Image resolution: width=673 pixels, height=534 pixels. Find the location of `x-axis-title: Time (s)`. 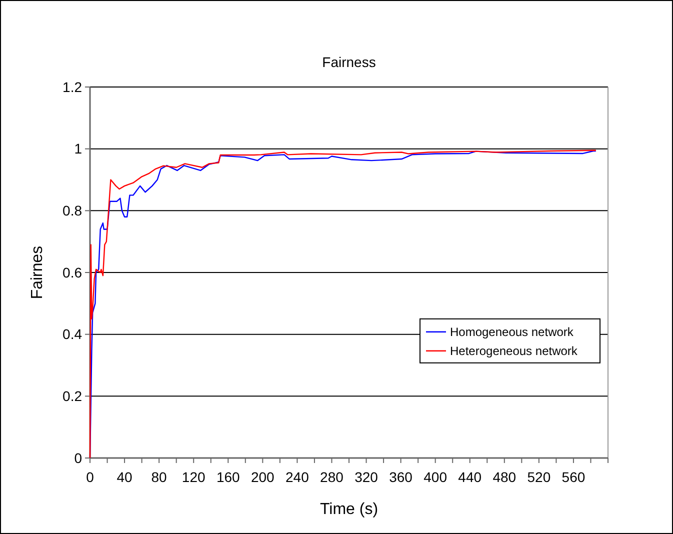

x-axis-title: Time (s) is located at coordinates (349, 509).